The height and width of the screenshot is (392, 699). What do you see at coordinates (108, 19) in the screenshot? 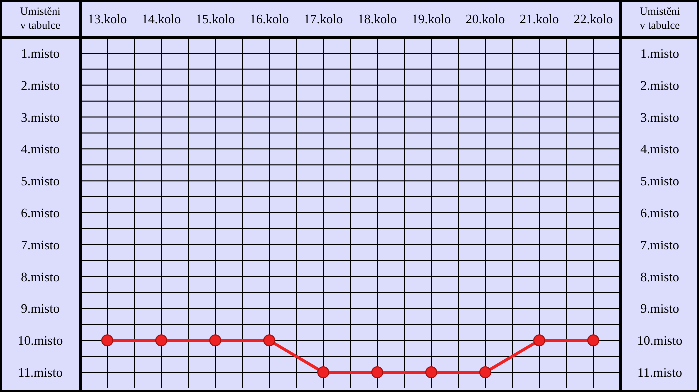
I see `x-tick-label: 13.kolo` at bounding box center [108, 19].